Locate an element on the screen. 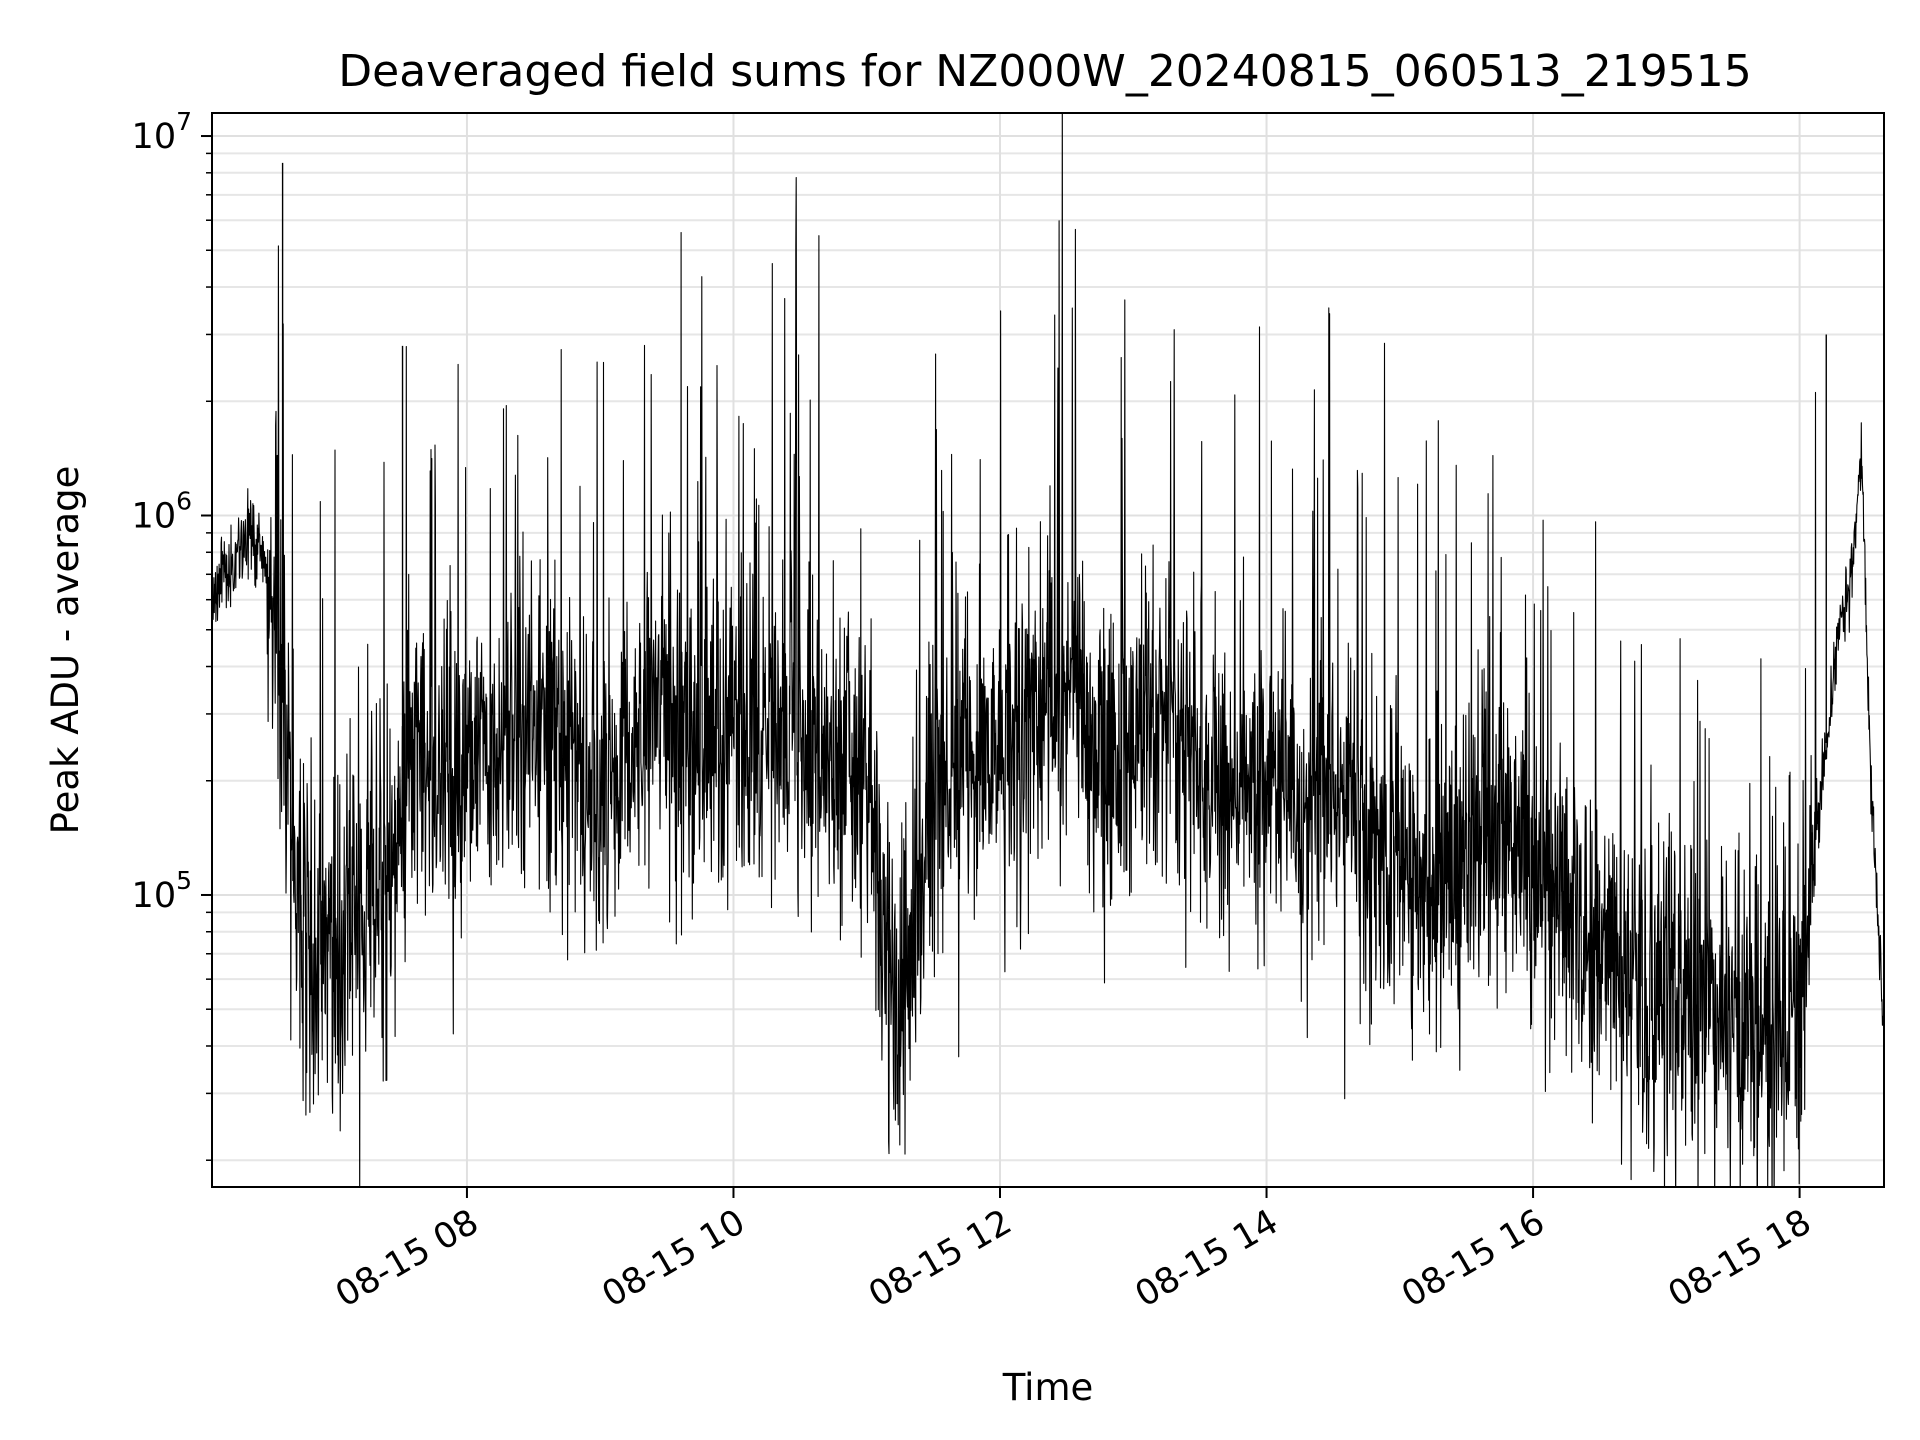 This screenshot has width=1920, height=1440. y-tick-label: 10⁵ is located at coordinates (162, 891).